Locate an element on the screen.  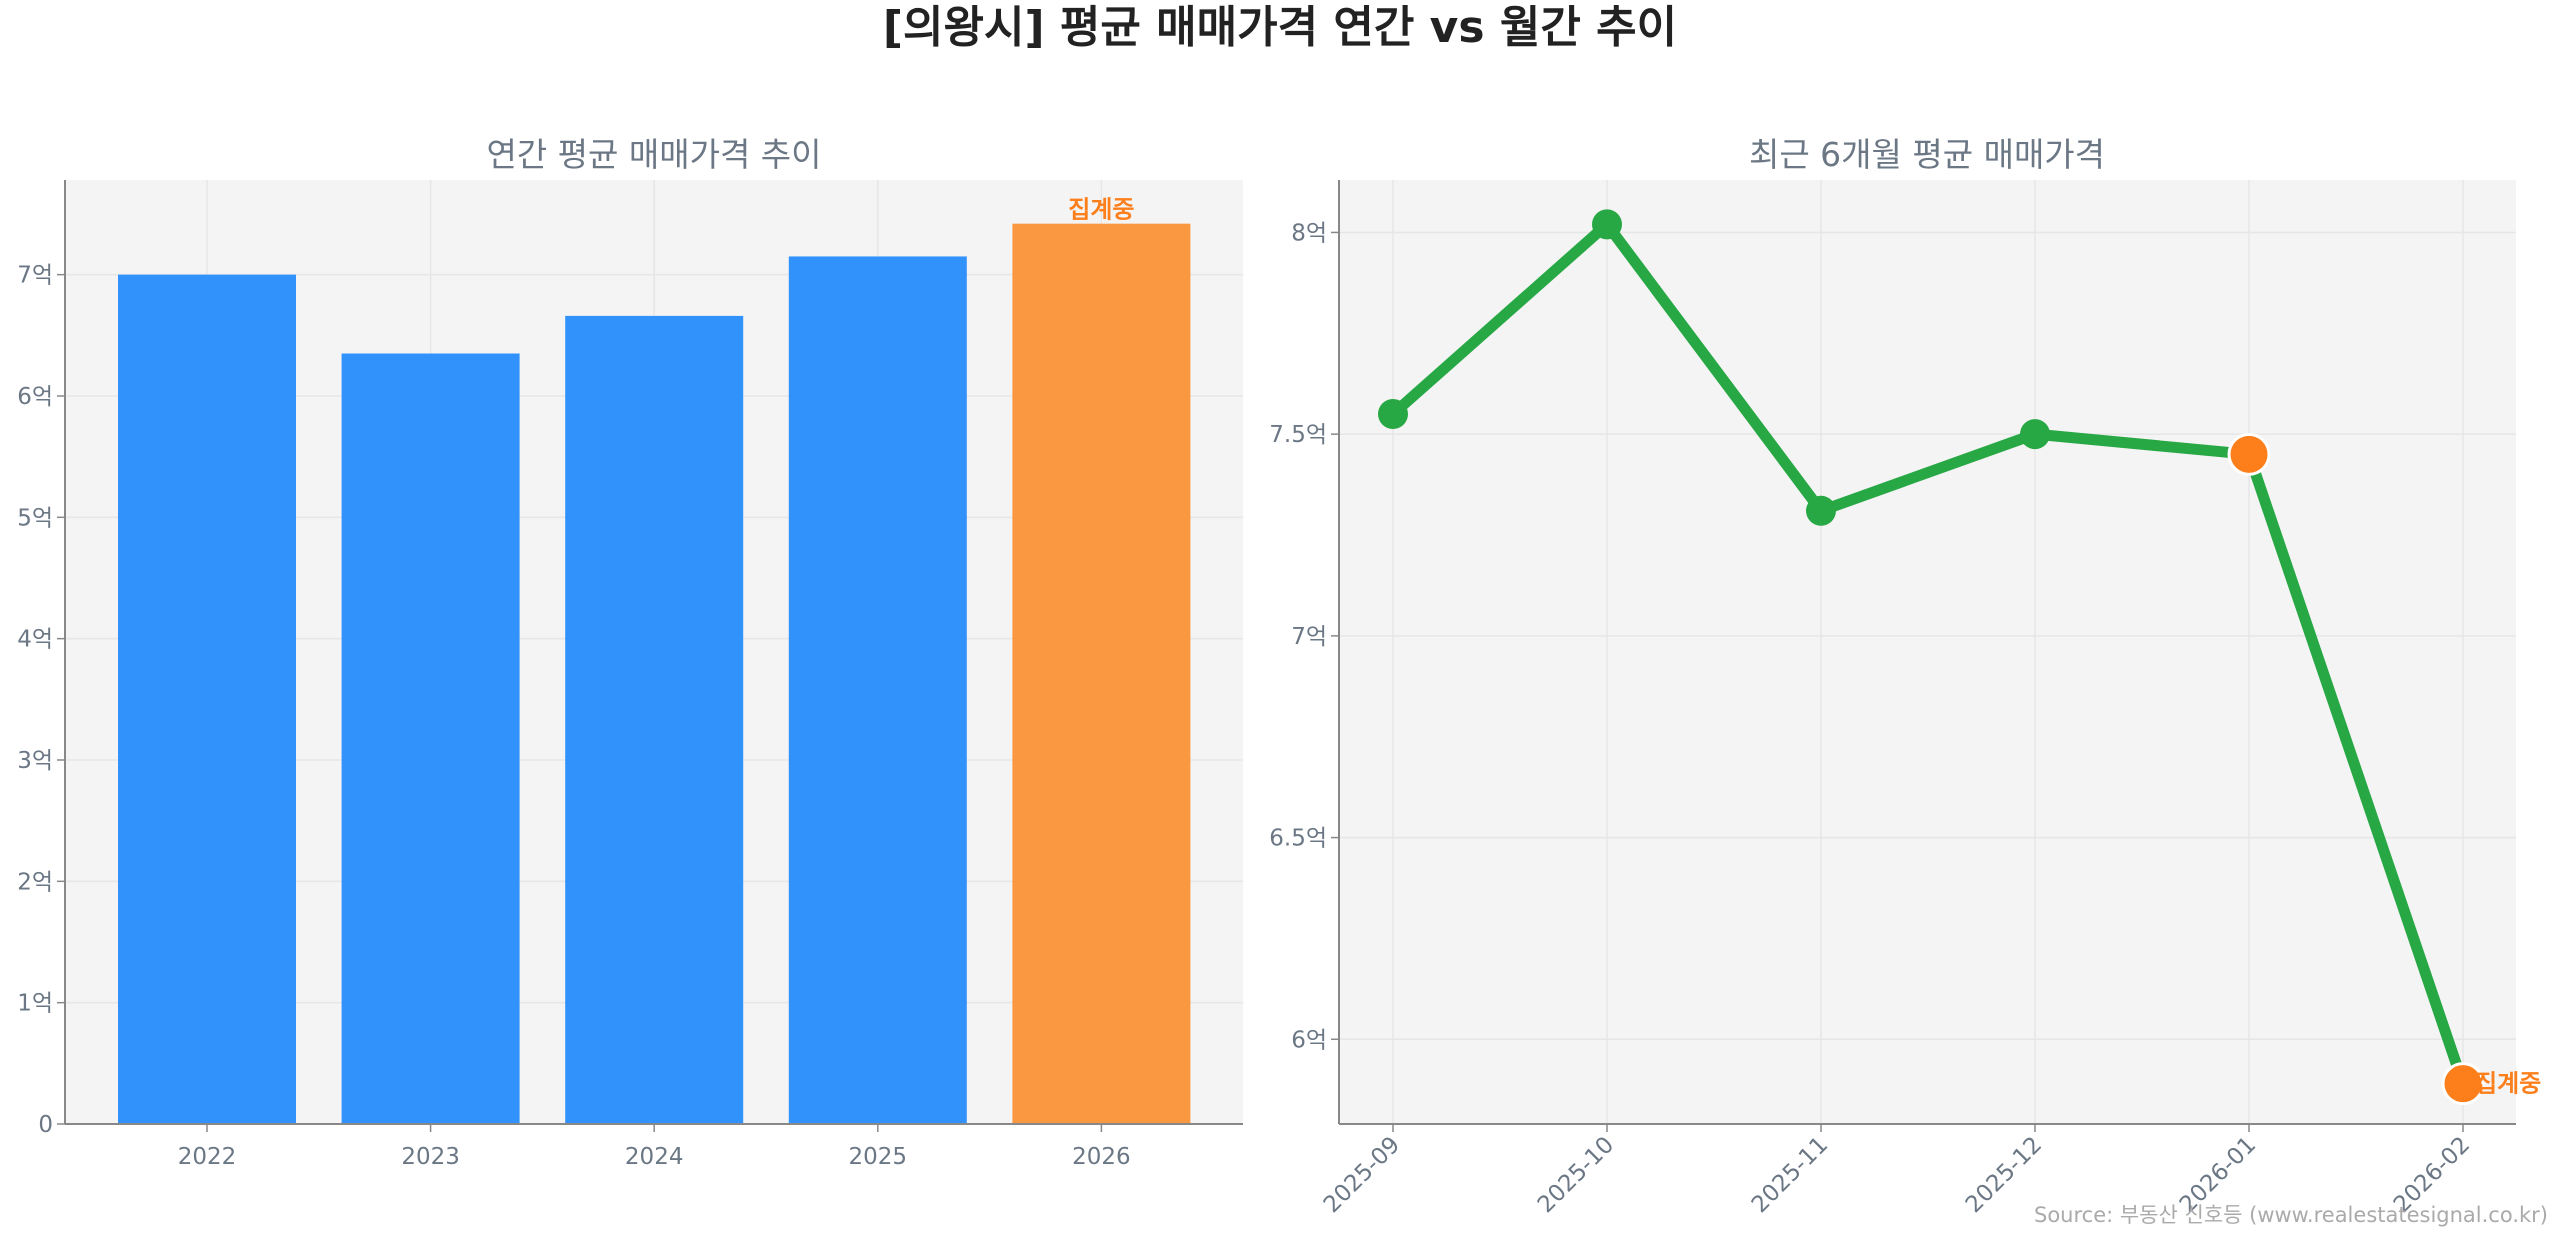
figure-title: [의왕시] 평균 매매가격 연간 vs 월간 추이 is located at coordinates (1280, 27).